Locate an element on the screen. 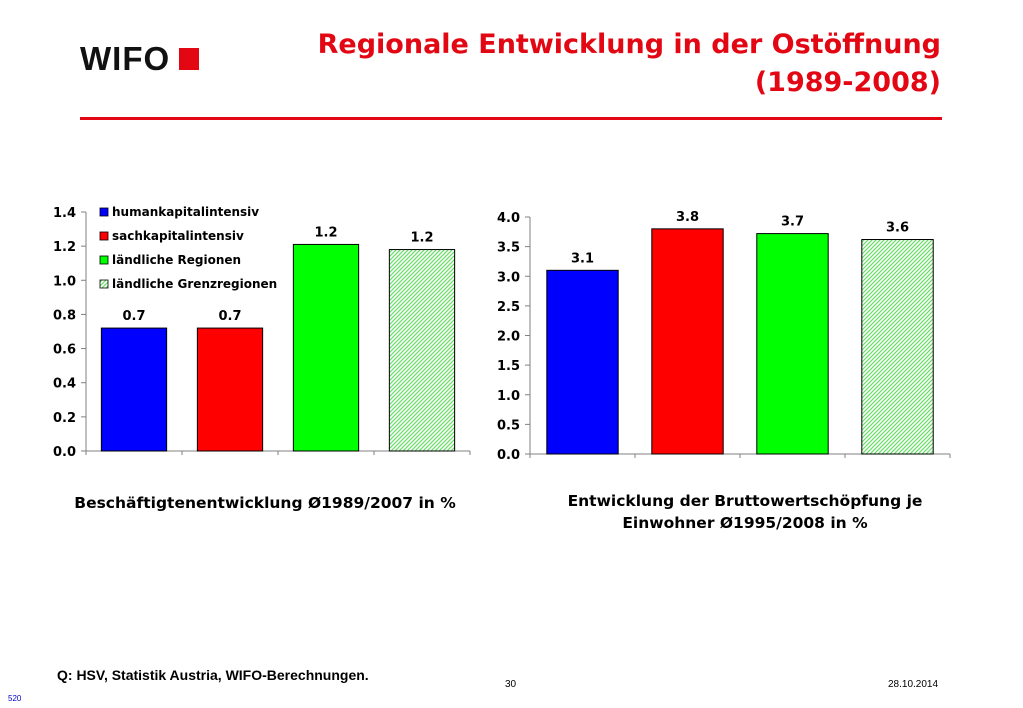 The height and width of the screenshot is (708, 1023). legend-label: ländliche Grenzregionen is located at coordinates (194, 284).